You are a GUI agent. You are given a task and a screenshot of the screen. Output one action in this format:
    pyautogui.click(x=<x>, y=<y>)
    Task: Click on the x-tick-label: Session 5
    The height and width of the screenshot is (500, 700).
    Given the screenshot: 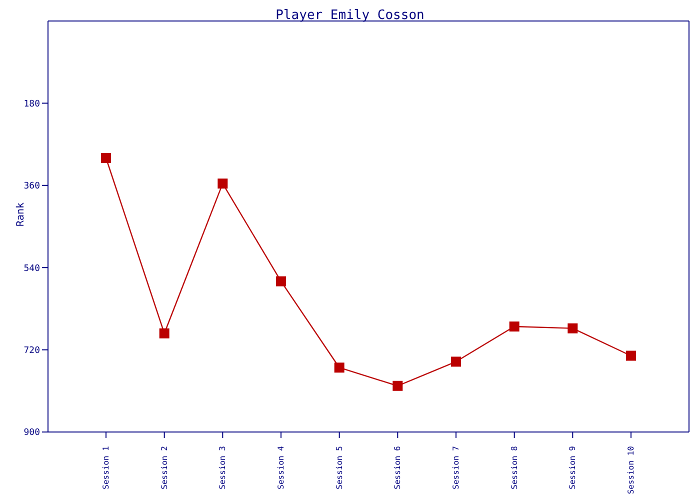 What is the action you would take?
    pyautogui.click(x=339, y=468)
    